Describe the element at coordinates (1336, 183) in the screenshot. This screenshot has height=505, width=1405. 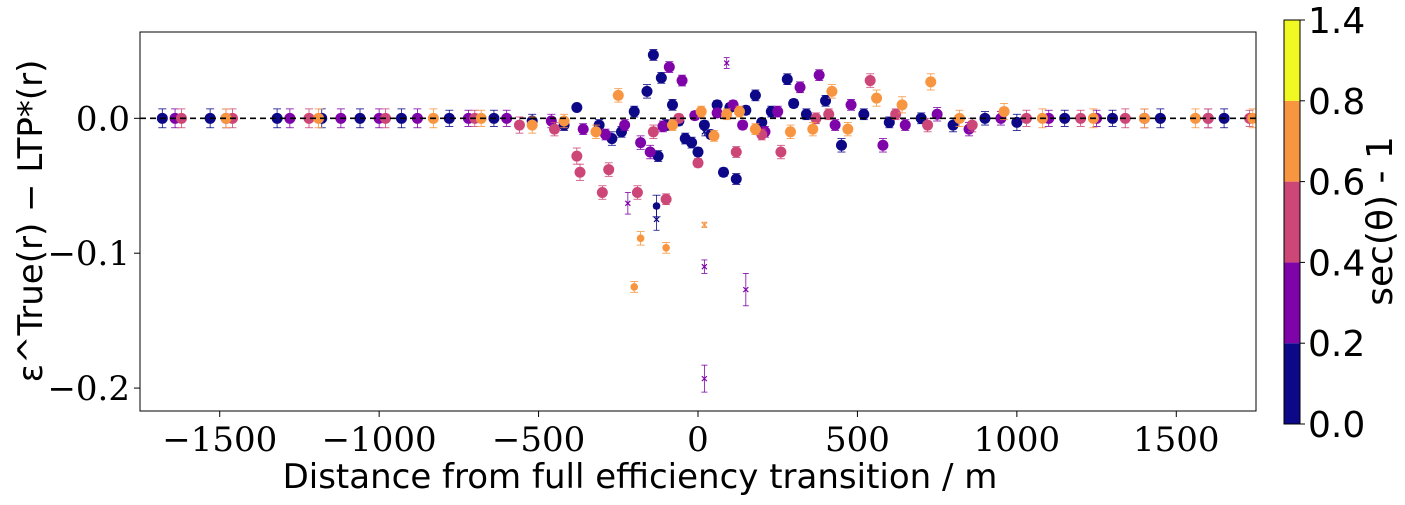
I see `colorbar-tick-label: 0.6` at that location.